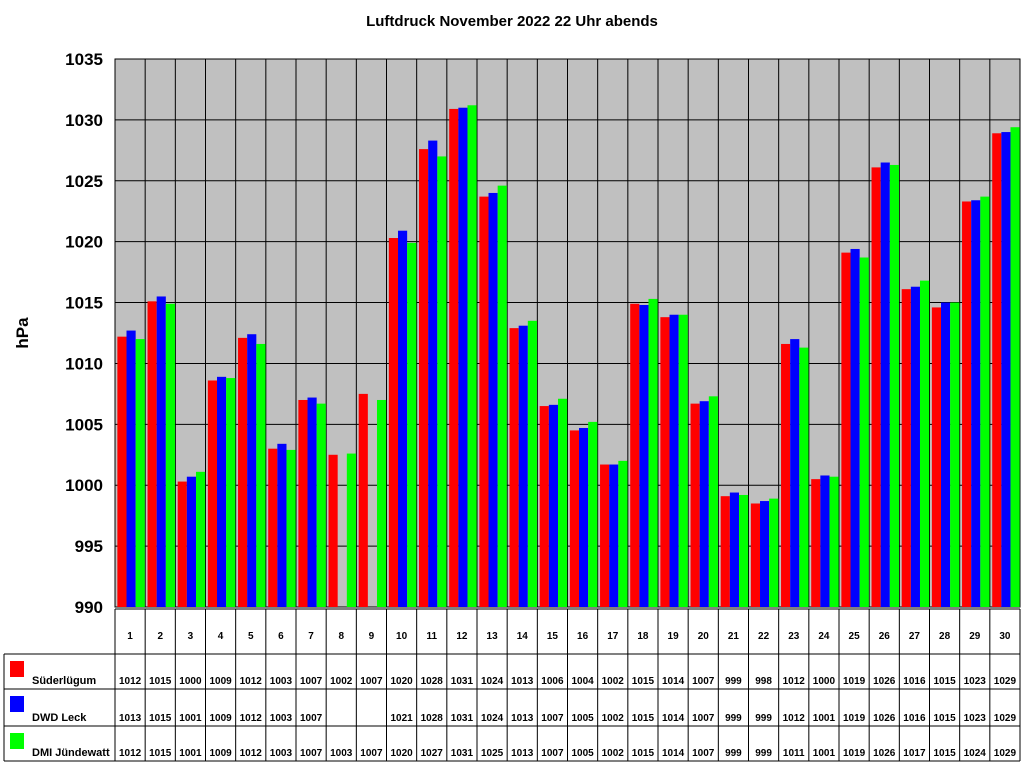 The image size is (1024, 768). I want to click on table-cell: 1029, so click(1005, 753).